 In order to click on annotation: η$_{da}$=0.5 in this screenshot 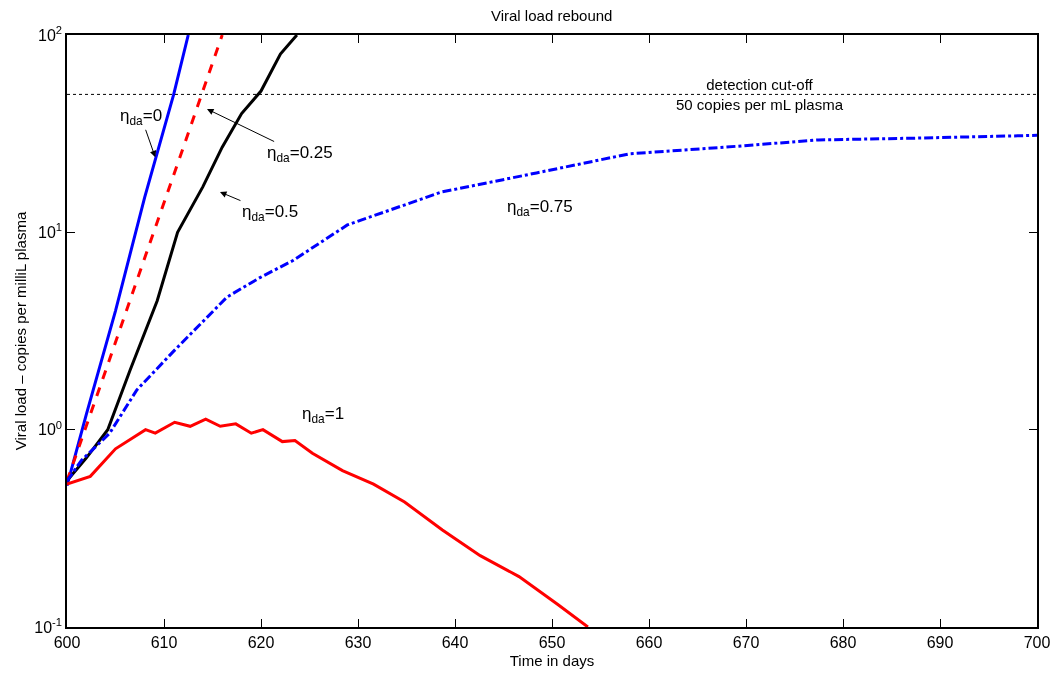, I will do `click(270, 213)`.